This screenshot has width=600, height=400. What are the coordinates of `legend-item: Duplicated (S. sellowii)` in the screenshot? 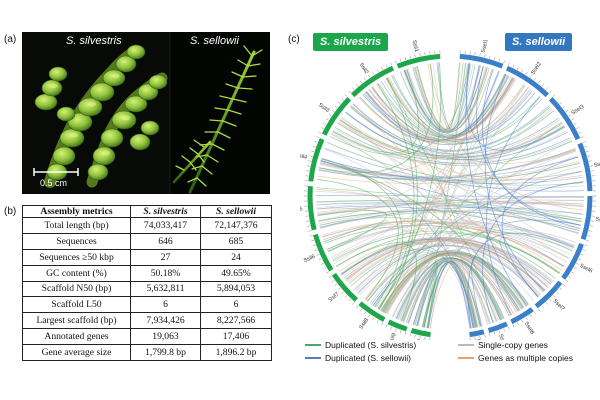 It's located at (358, 358).